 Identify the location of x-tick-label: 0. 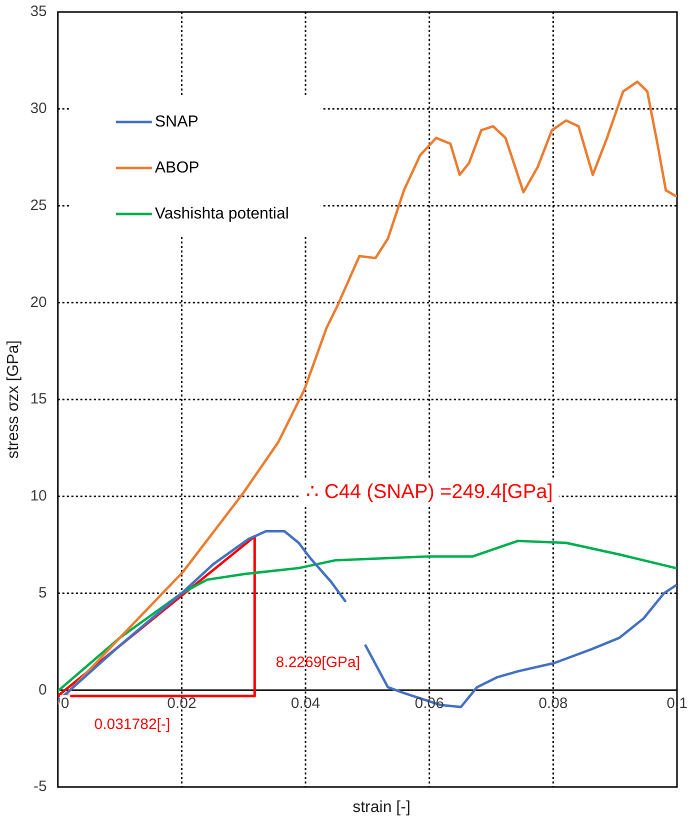
(65, 703).